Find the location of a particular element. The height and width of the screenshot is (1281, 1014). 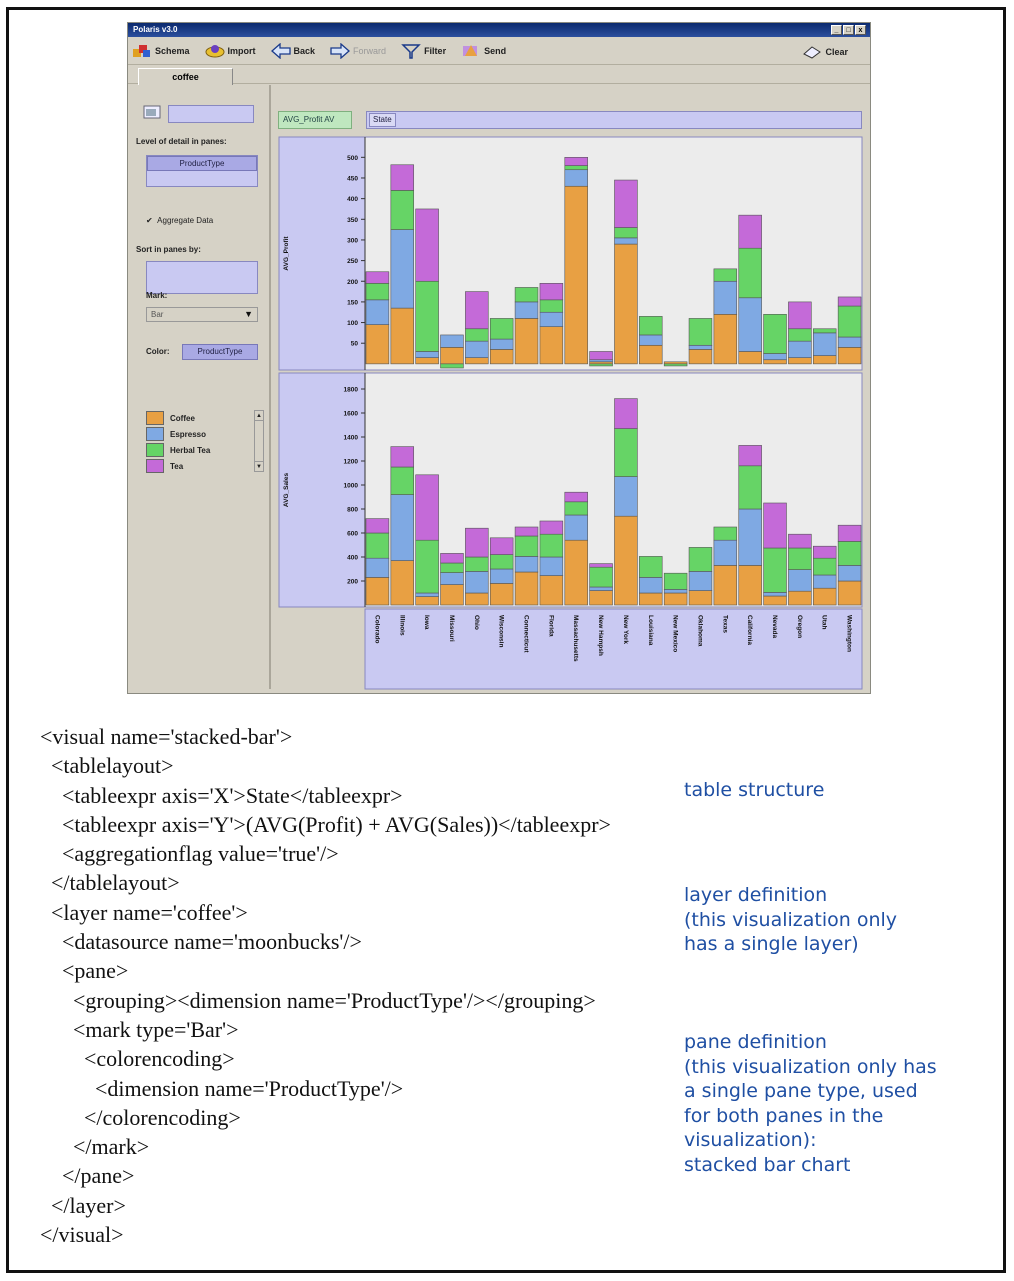

back-button: Back is located at coordinates (292, 50).